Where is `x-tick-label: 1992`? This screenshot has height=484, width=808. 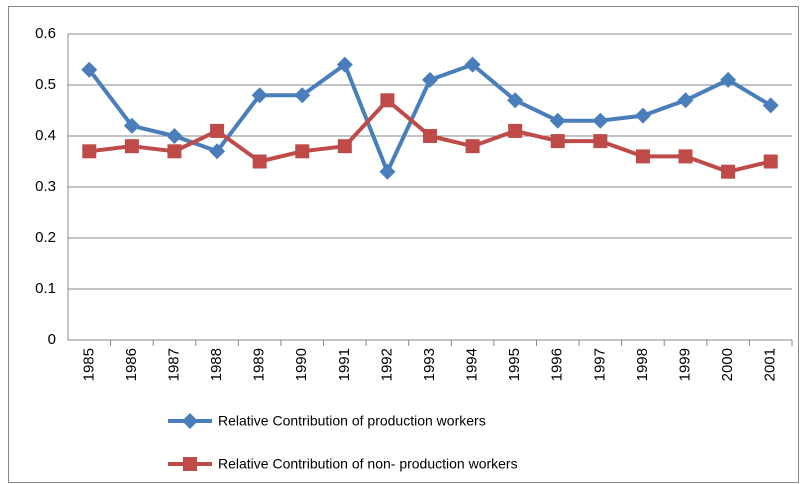 x-tick-label: 1992 is located at coordinates (386, 364).